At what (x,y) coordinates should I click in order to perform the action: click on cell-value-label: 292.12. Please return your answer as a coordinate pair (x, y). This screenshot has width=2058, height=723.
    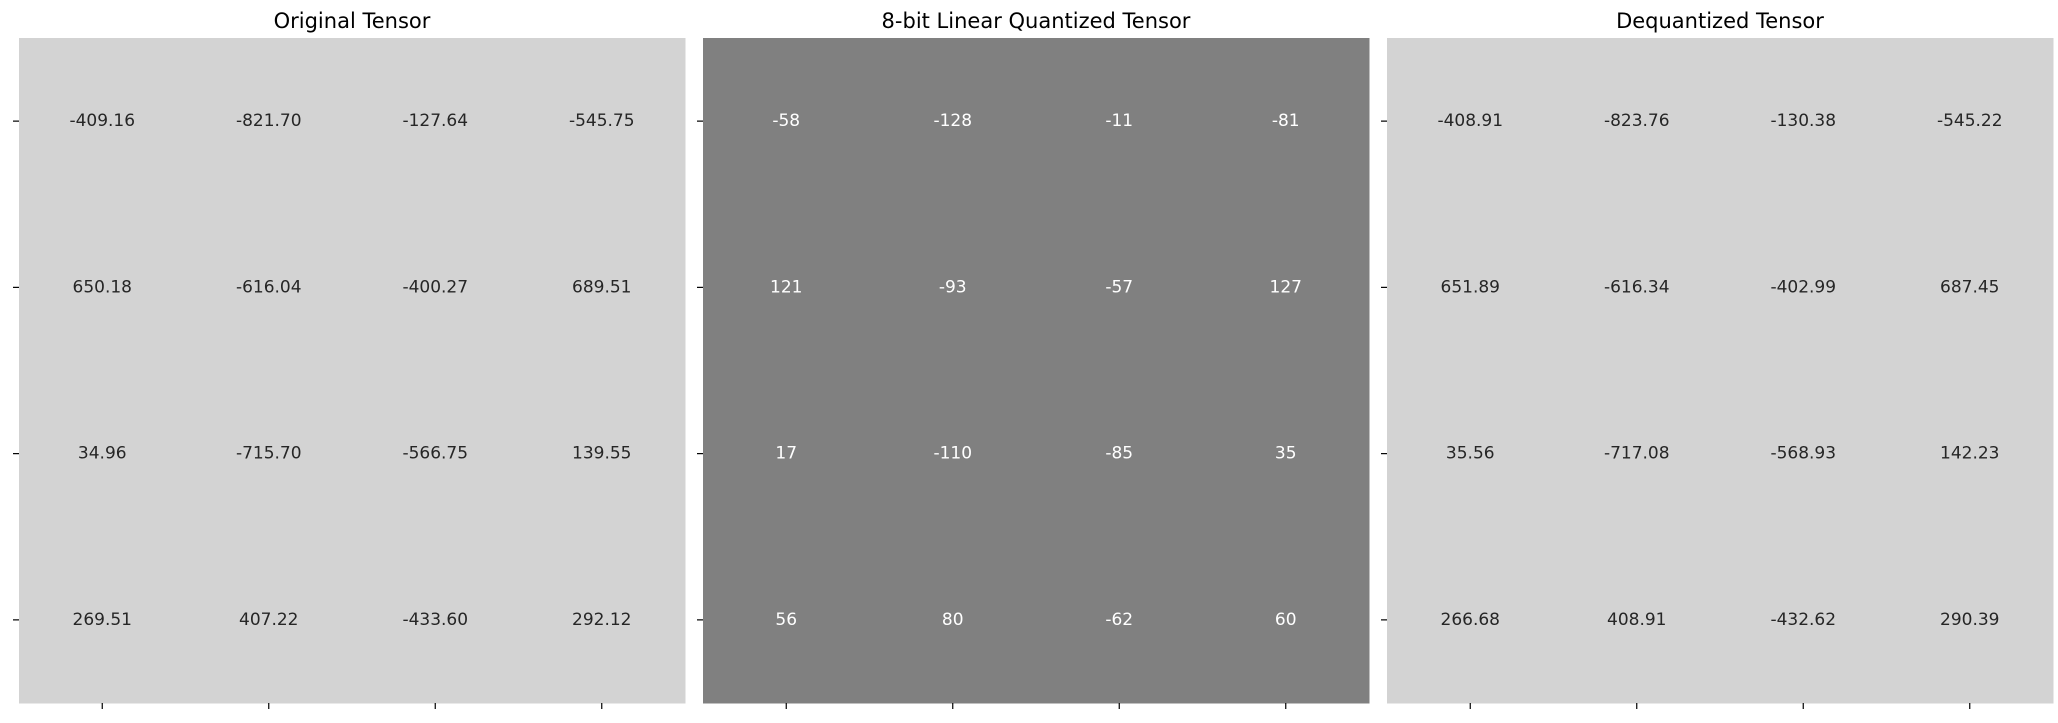
    Looking at the image, I should click on (601, 620).